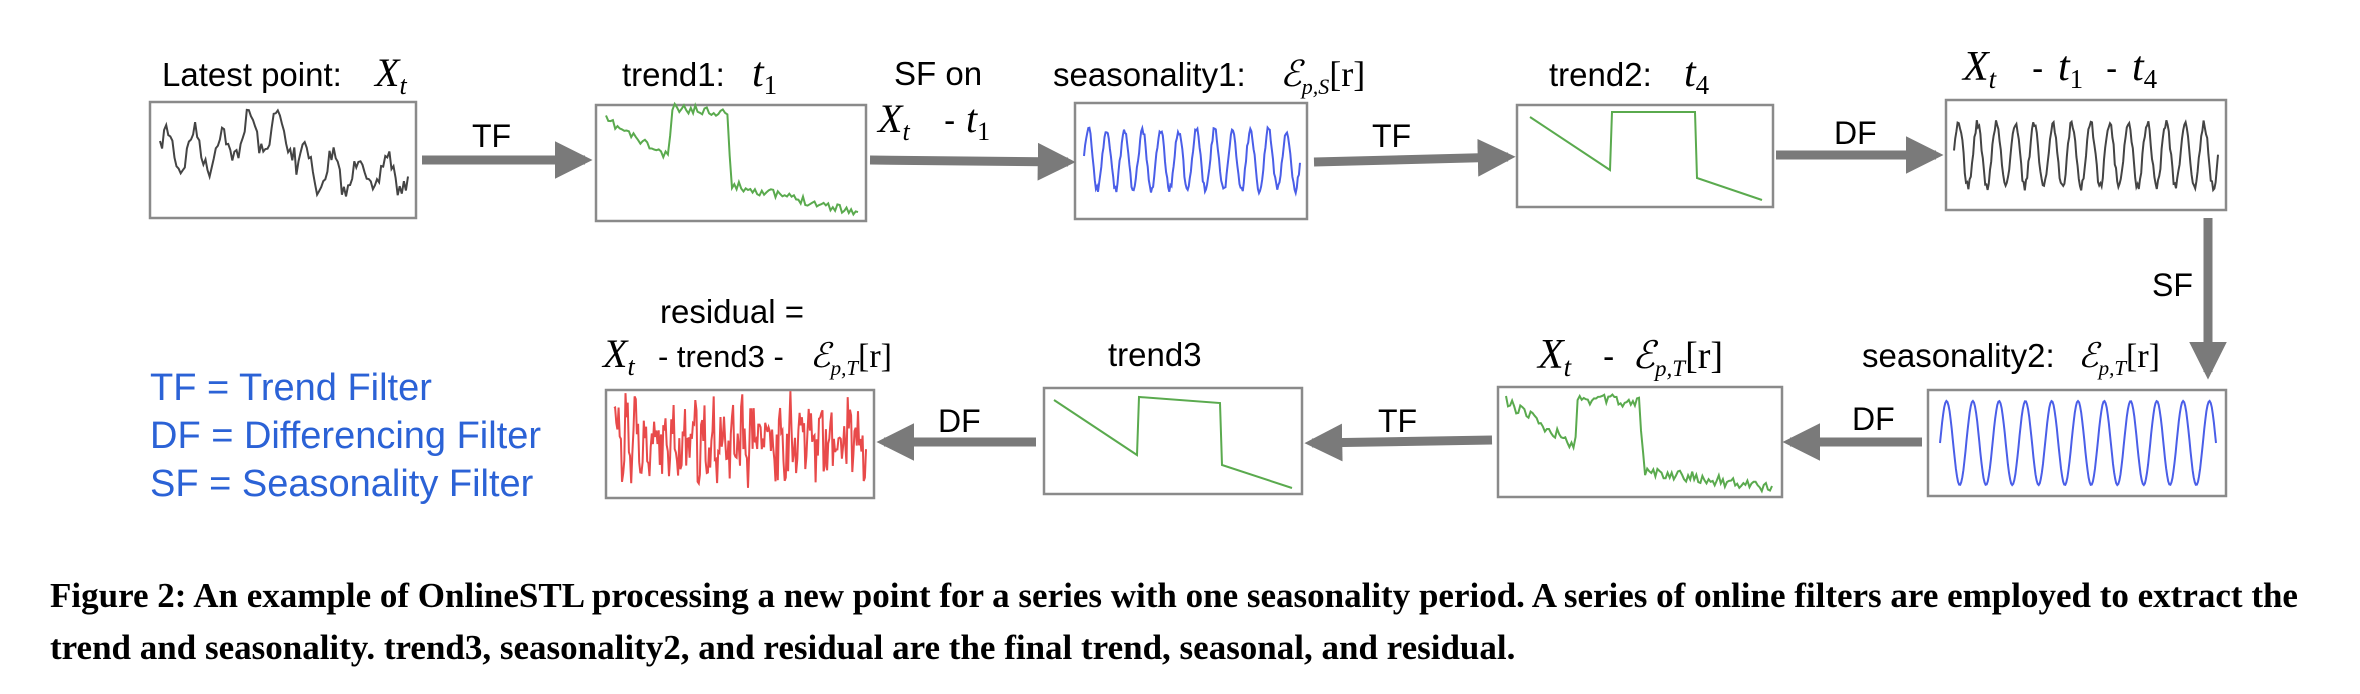 This screenshot has width=2360, height=694. What do you see at coordinates (284, 153) in the screenshot?
I see `series-latest-point` at bounding box center [284, 153].